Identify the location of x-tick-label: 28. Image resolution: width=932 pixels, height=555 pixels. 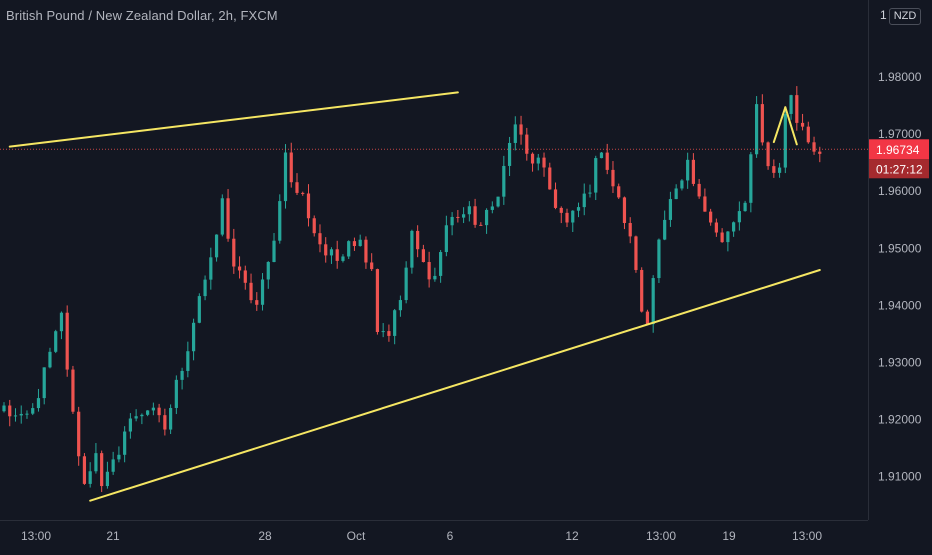
(265, 536).